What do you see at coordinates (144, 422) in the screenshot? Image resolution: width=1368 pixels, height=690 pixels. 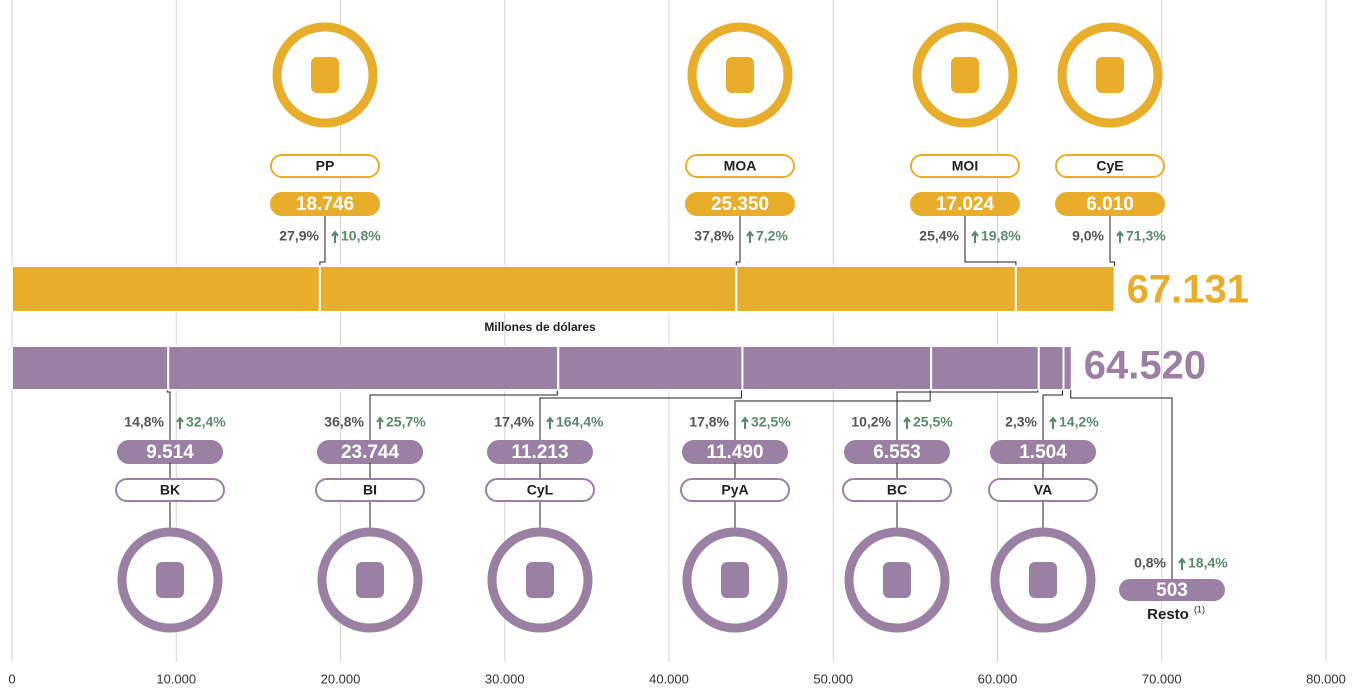 I see `share-label: 14,8%` at bounding box center [144, 422].